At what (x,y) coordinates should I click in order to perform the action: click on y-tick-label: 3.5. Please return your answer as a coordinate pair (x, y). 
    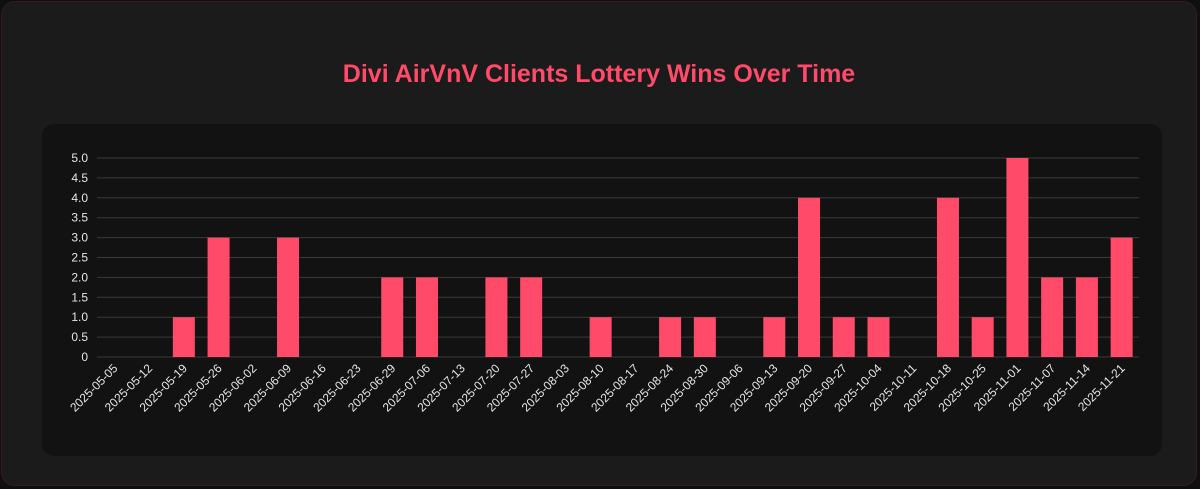
    Looking at the image, I should click on (79, 218).